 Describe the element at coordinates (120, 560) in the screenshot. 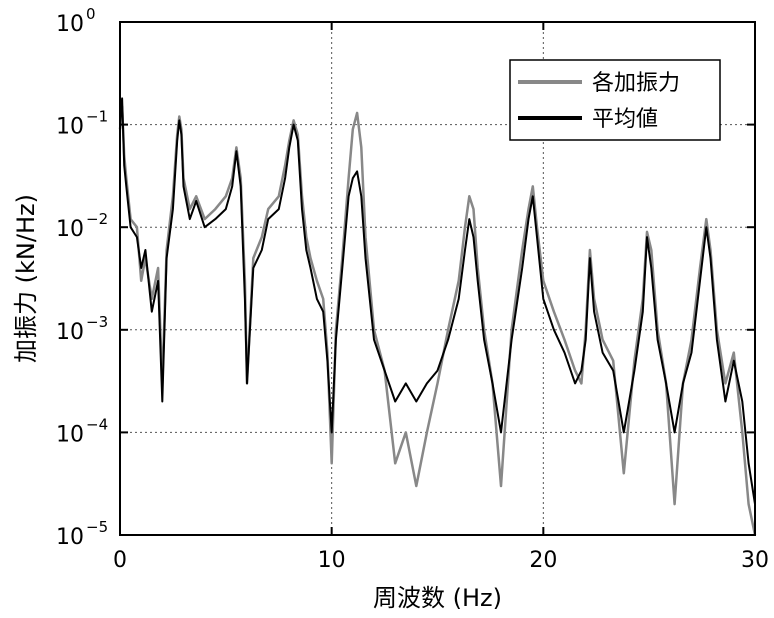

I see `x-tick-label: 0` at that location.